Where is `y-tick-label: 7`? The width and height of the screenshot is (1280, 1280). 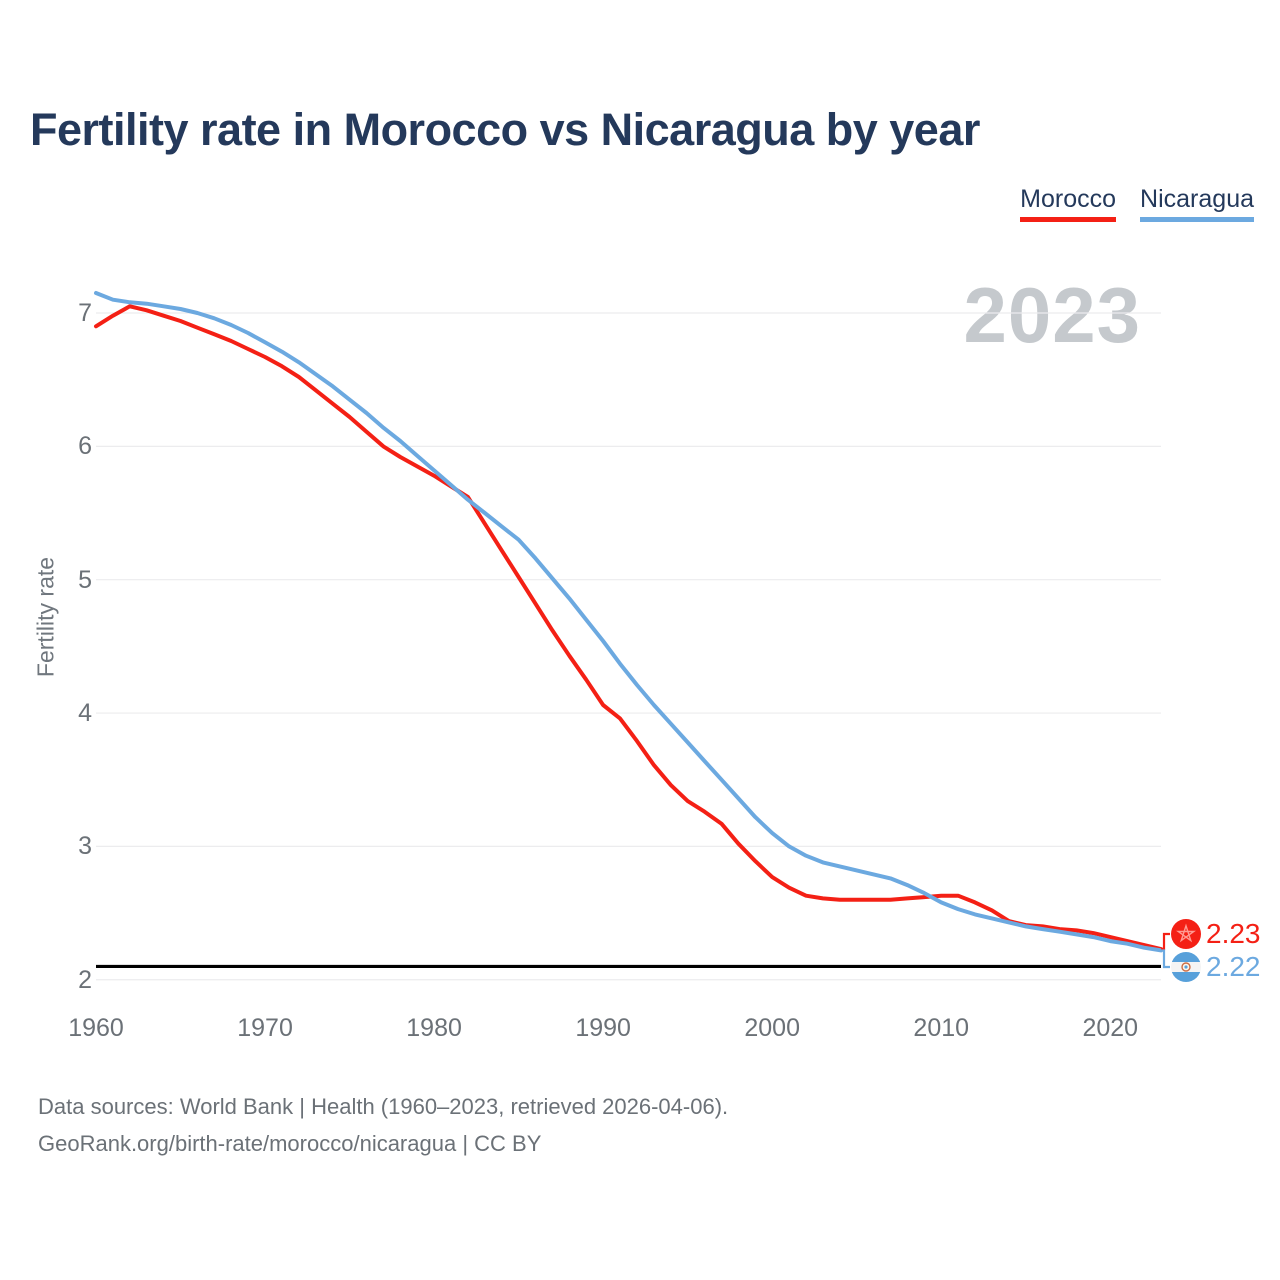
y-tick-label: 7 is located at coordinates (85, 313).